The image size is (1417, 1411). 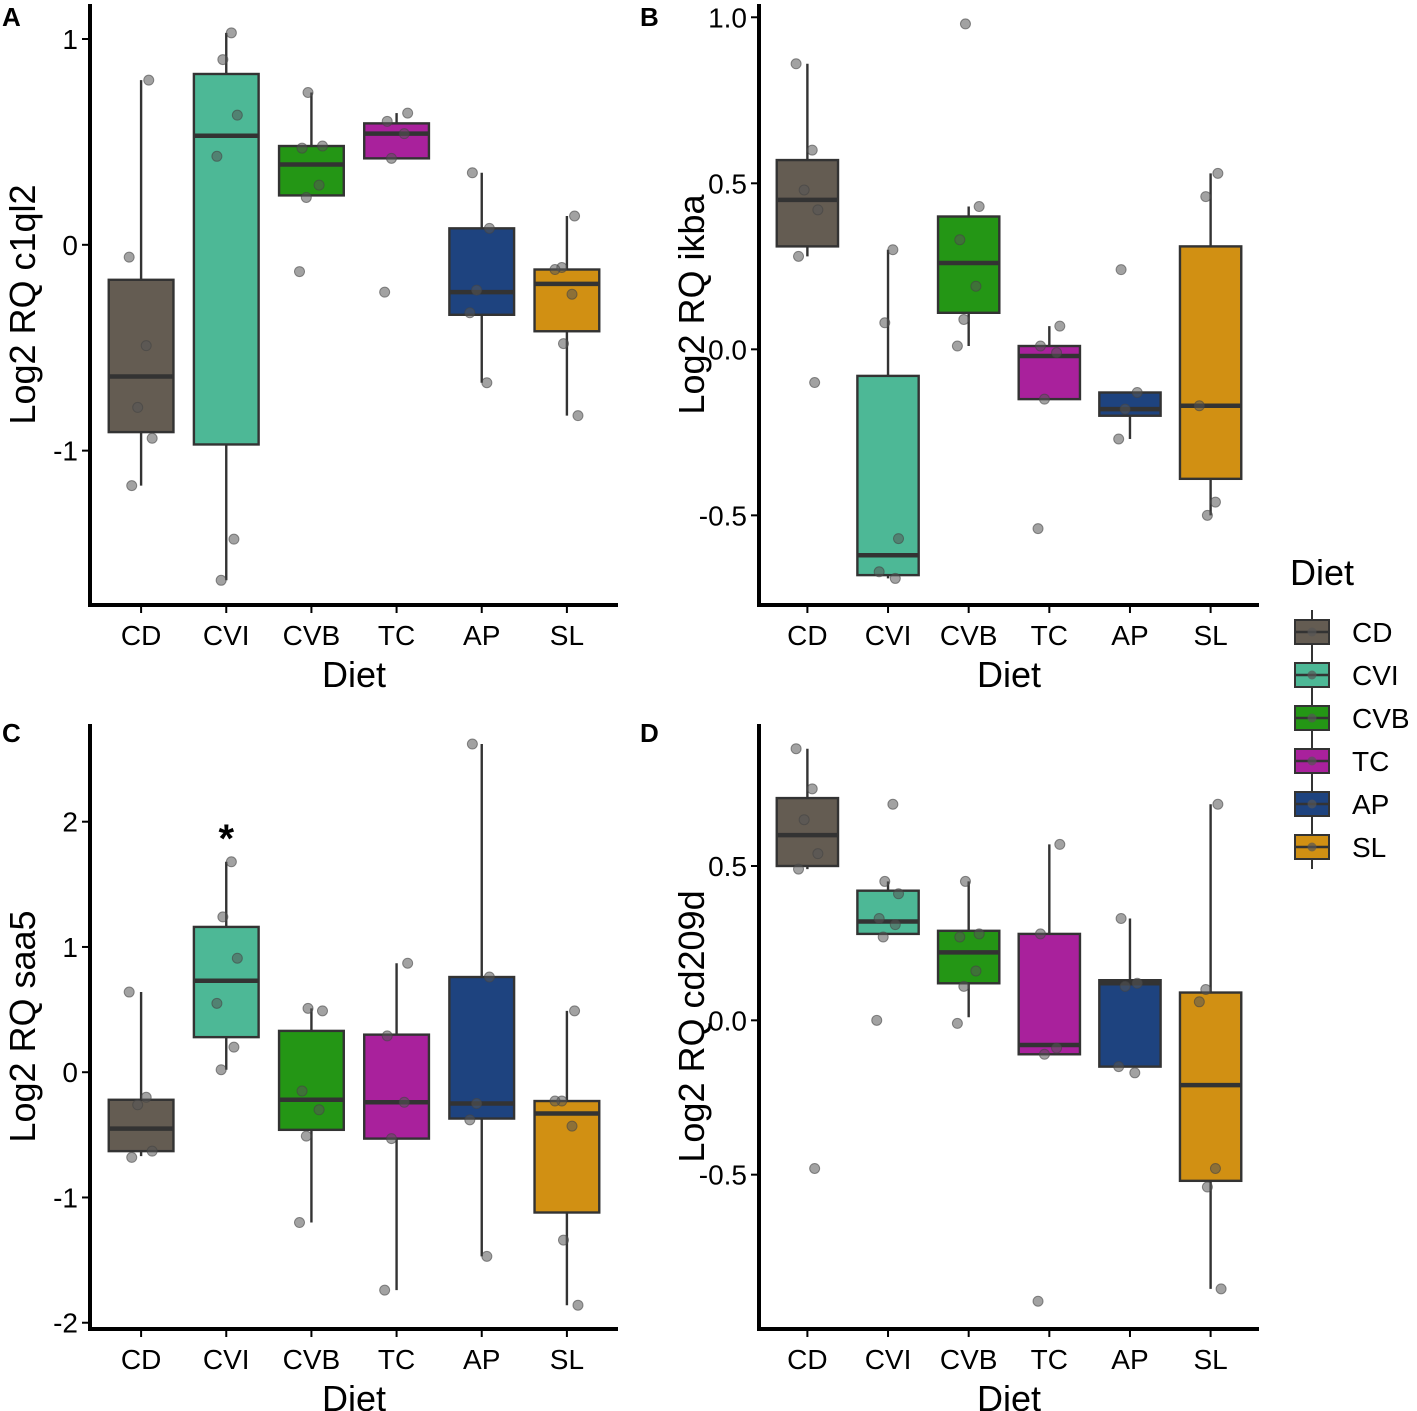 I want to click on legend: Diet CD CVI CVB TC AP SL, so click(x=1350, y=710).